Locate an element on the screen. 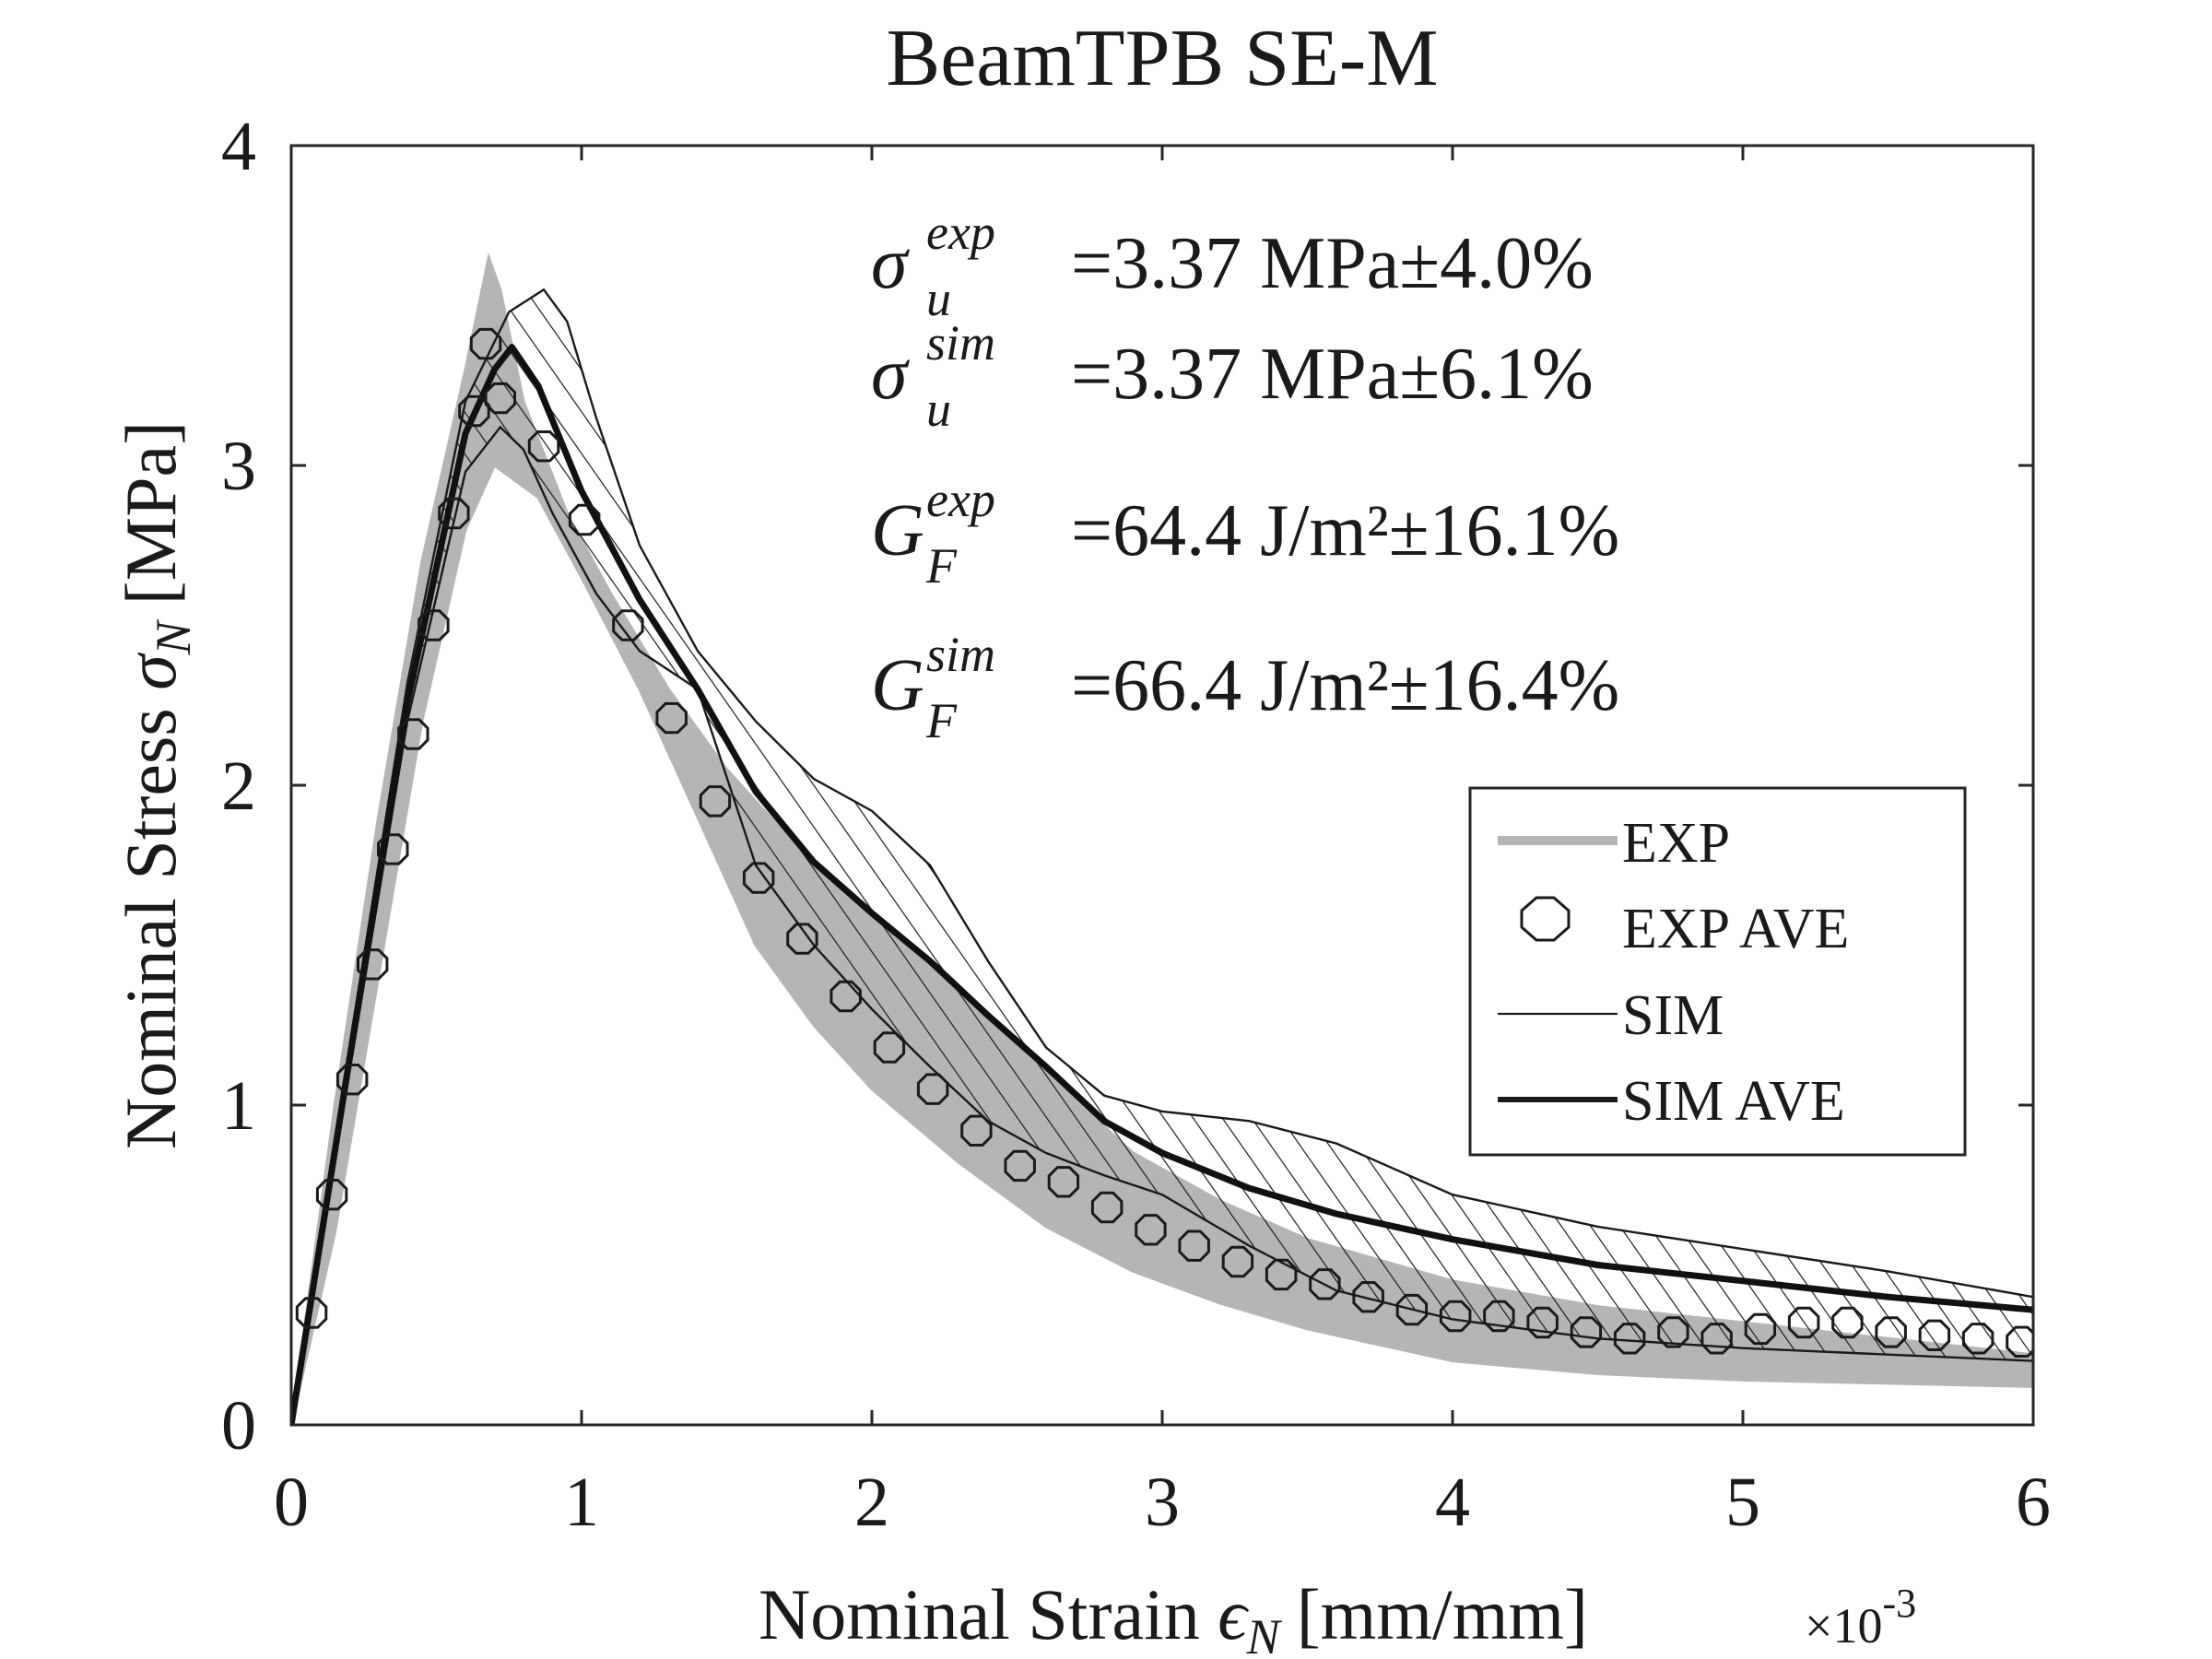  y-tick-label: 2 is located at coordinates (238, 786).